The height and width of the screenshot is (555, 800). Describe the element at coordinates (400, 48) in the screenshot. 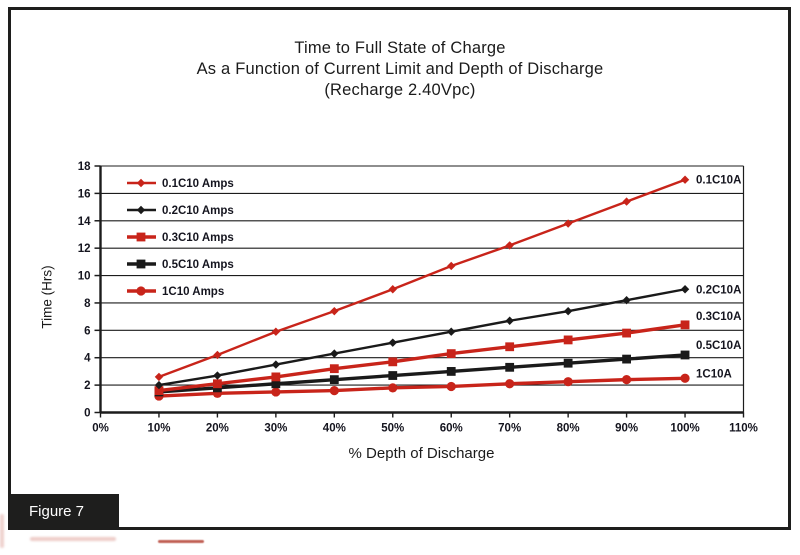

I see `chart-title-line-1: Time to Full State of Charge` at that location.